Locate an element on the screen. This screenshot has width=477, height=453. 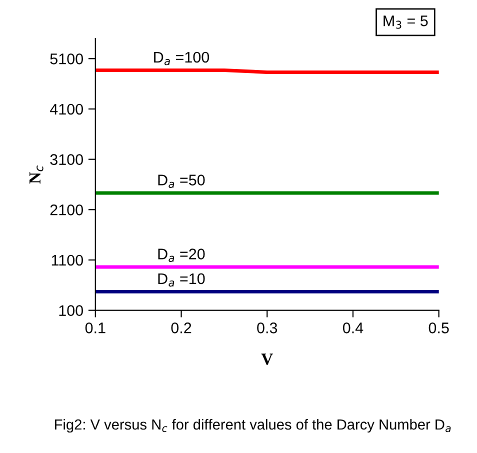
x-tick-label: 0.4 is located at coordinates (353, 328).